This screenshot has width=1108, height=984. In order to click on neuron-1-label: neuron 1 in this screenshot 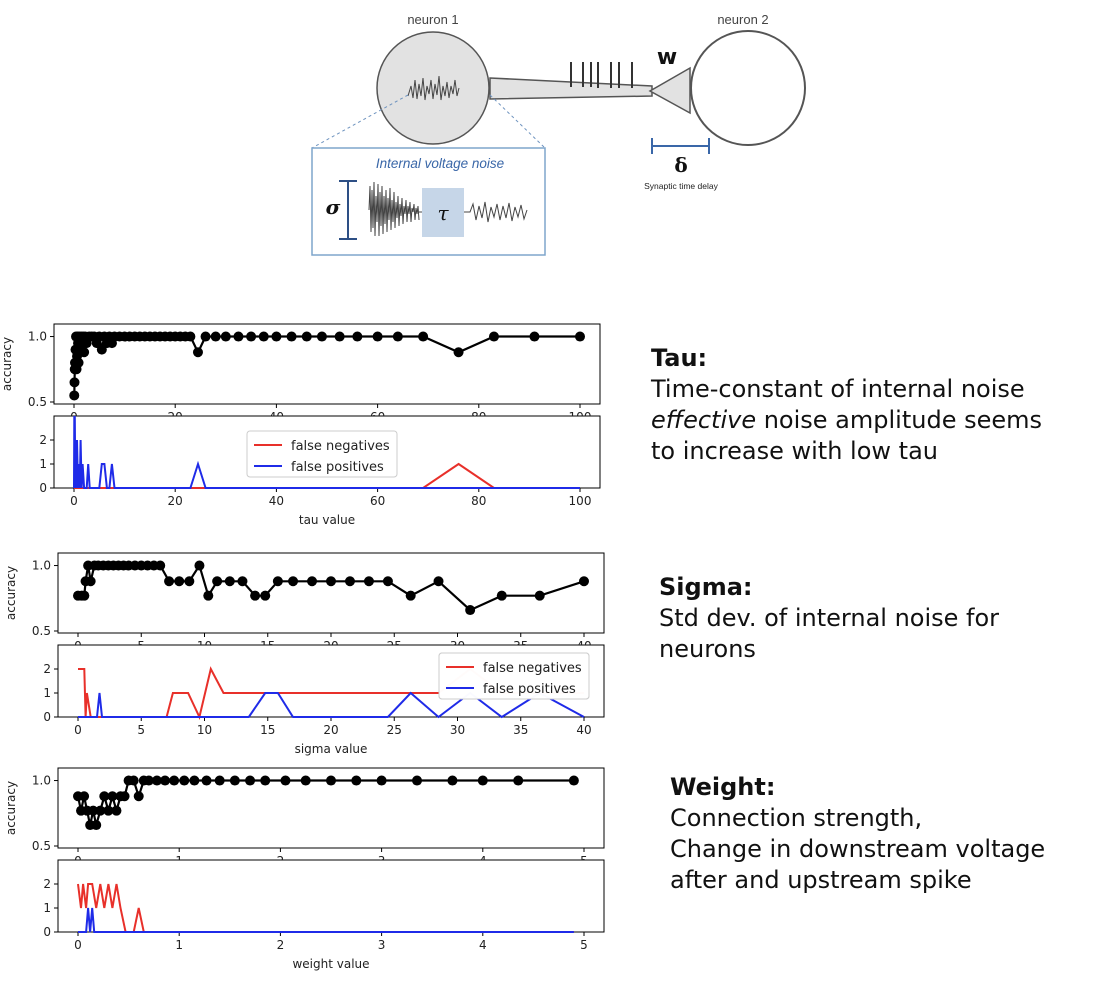, I will do `click(432, 19)`.